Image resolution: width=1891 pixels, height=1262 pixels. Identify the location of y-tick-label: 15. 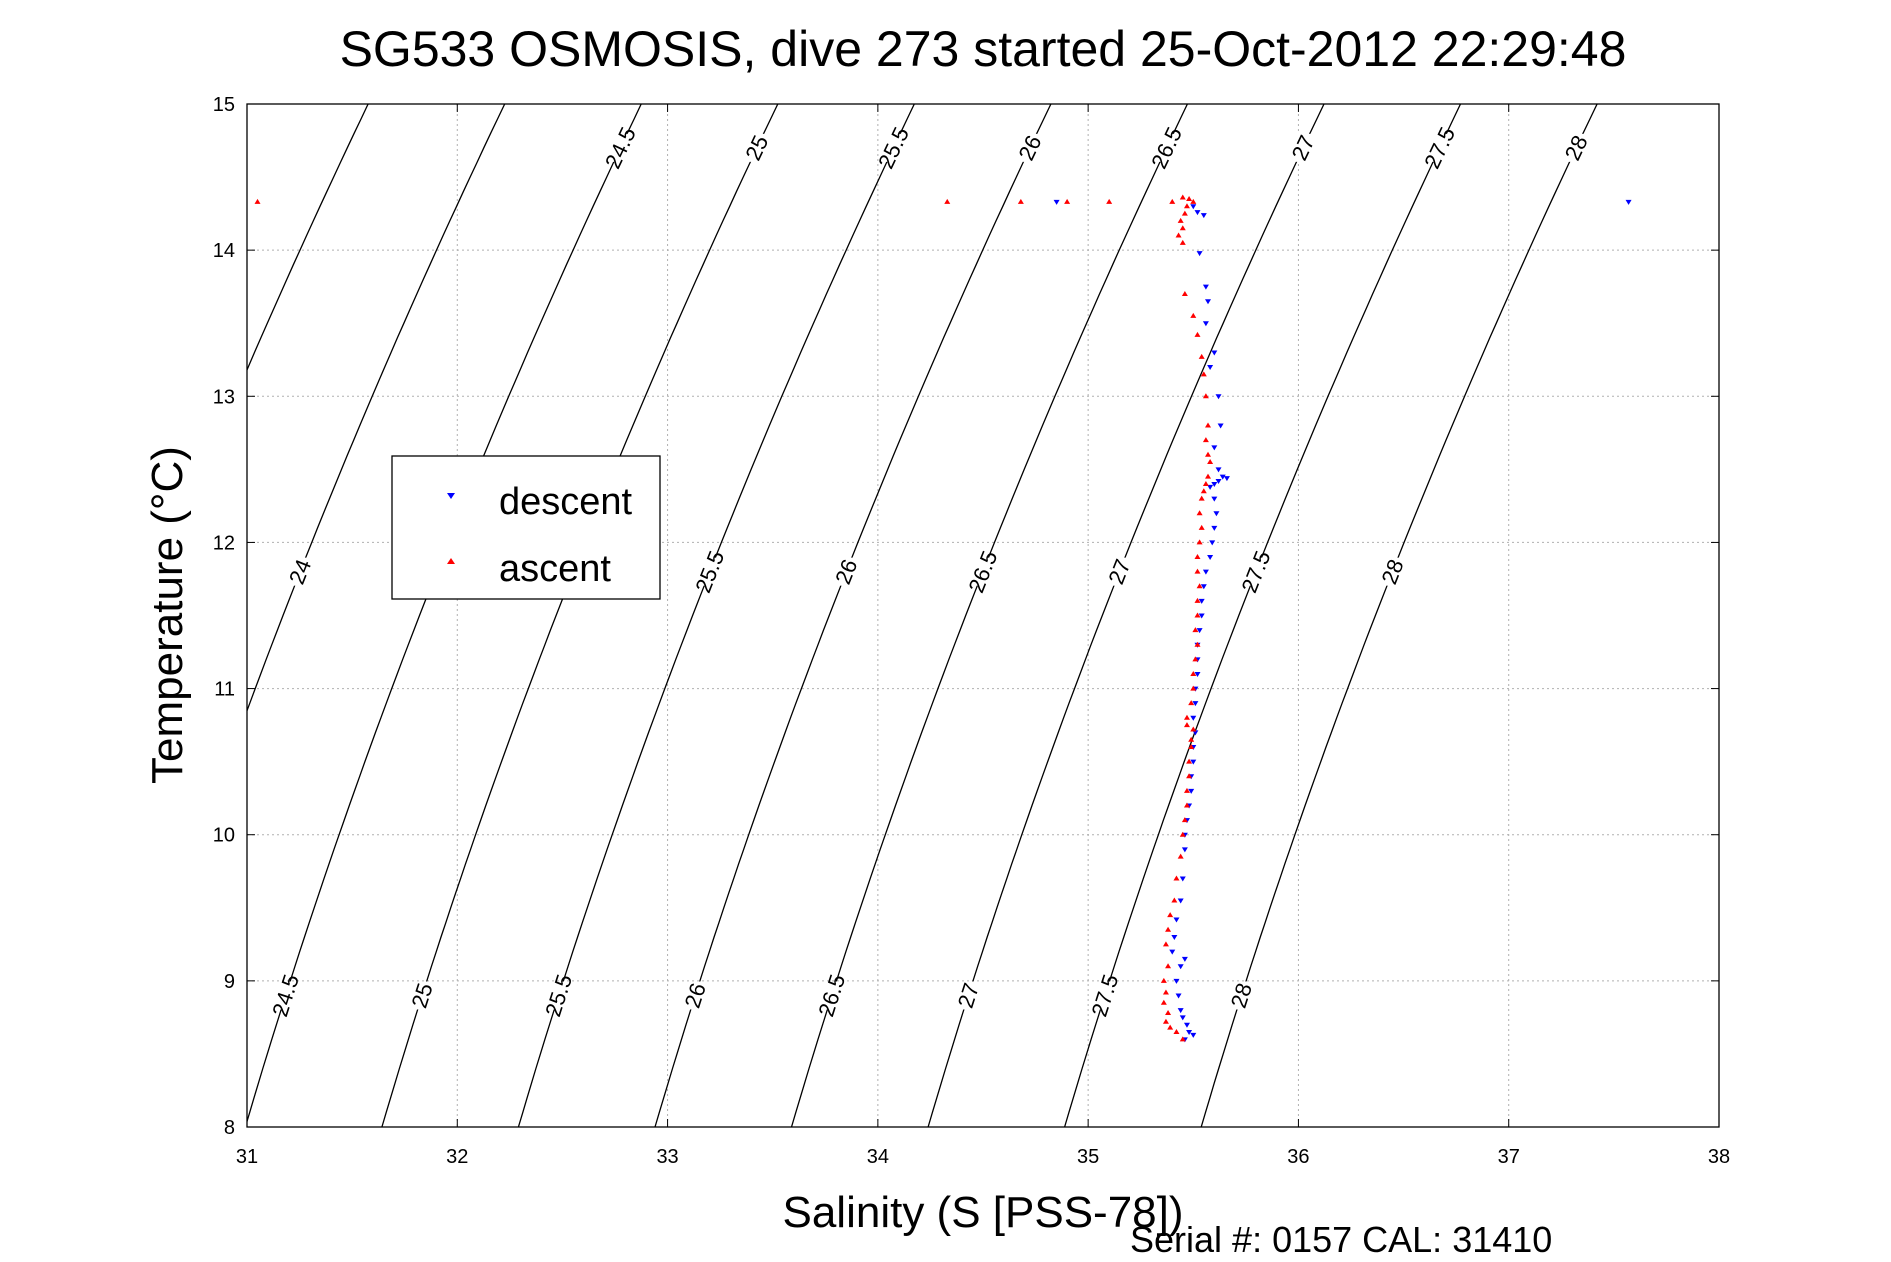
(224, 105).